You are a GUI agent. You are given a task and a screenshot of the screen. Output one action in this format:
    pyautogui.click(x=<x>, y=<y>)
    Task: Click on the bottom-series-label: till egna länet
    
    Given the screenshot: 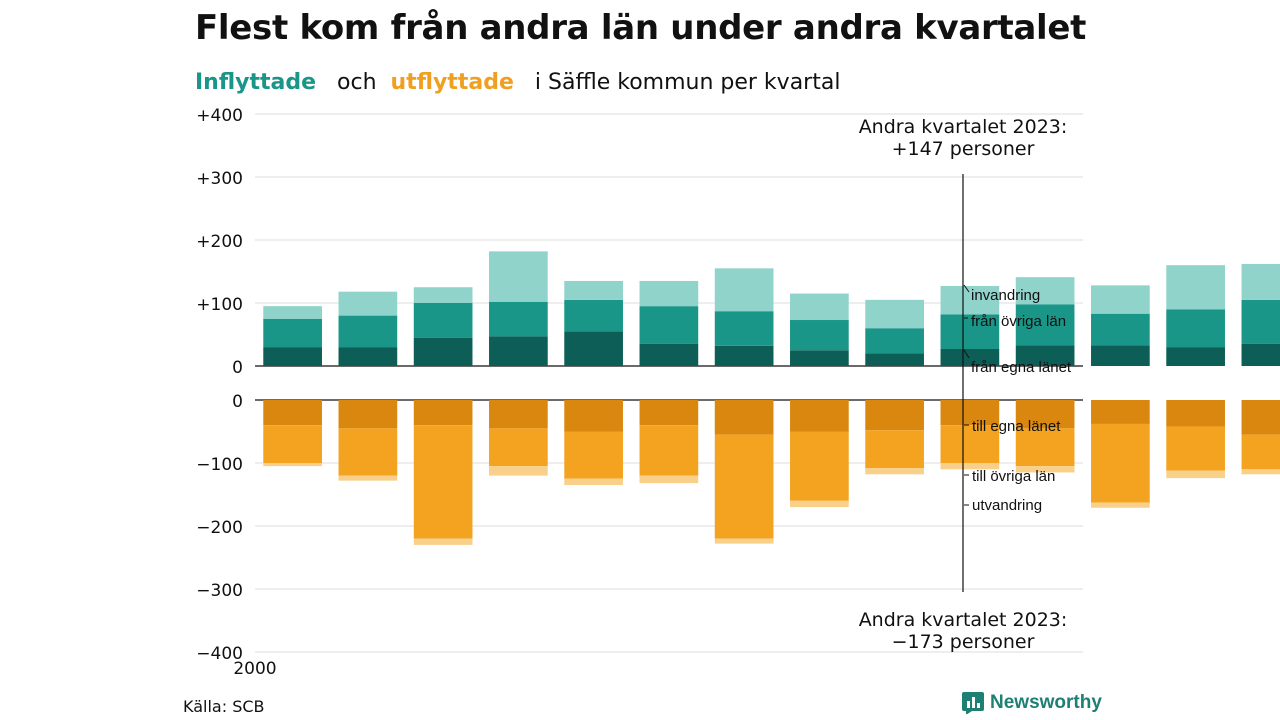 What is the action you would take?
    pyautogui.click(x=1016, y=426)
    